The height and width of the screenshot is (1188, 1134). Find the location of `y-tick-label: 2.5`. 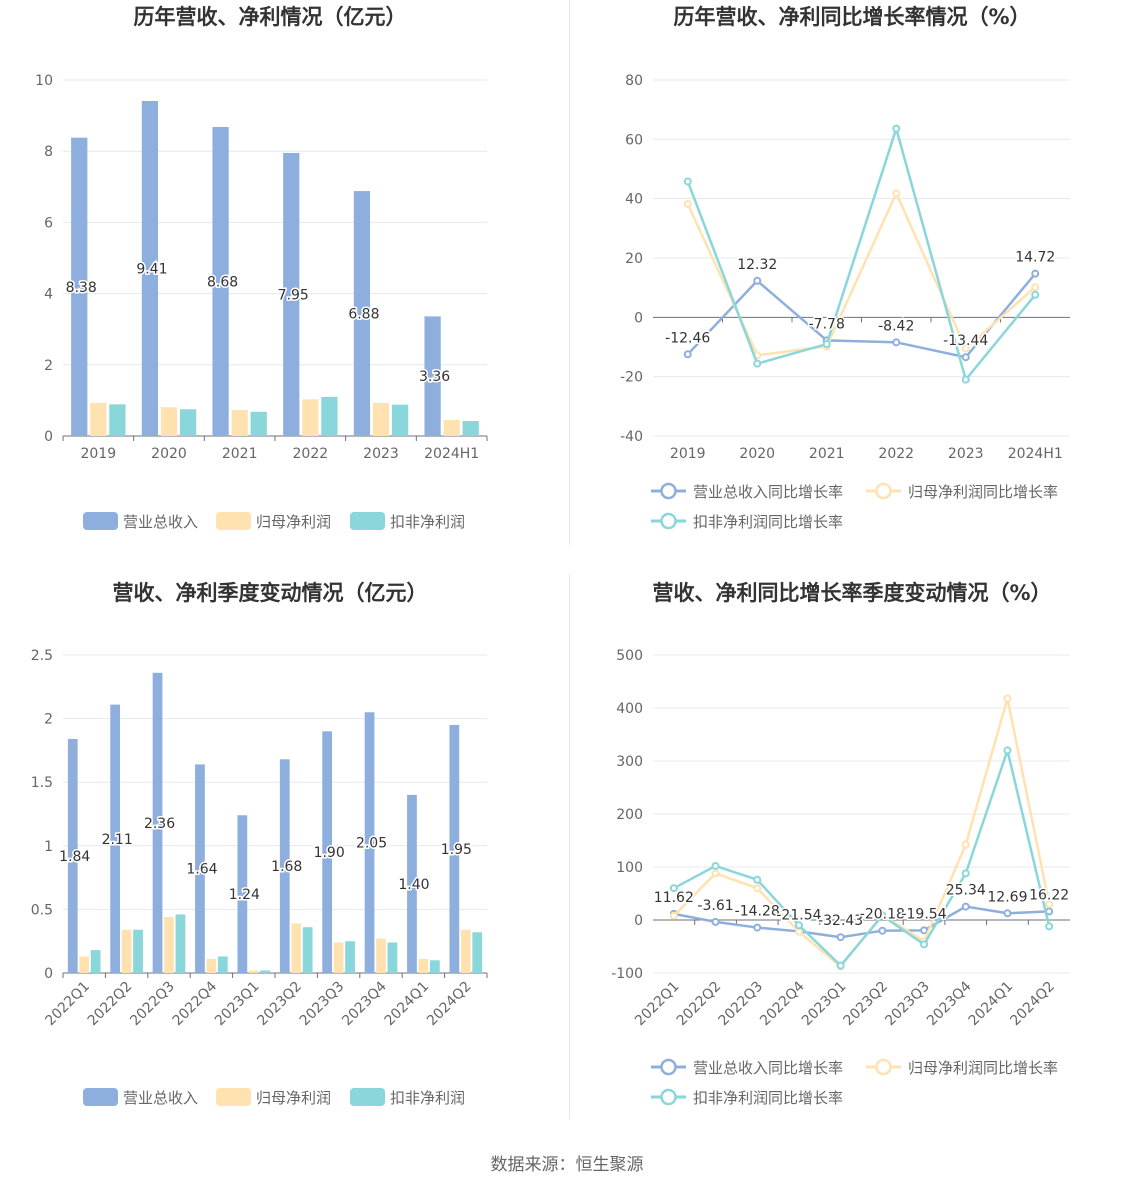

y-tick-label: 2.5 is located at coordinates (42, 656).